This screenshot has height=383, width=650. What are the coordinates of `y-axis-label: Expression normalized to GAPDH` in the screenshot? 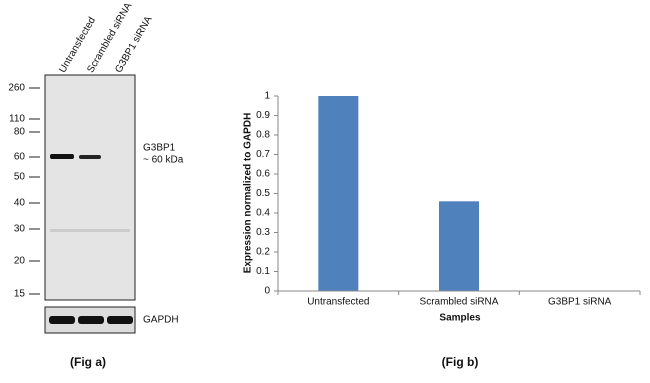 It's located at (248, 193).